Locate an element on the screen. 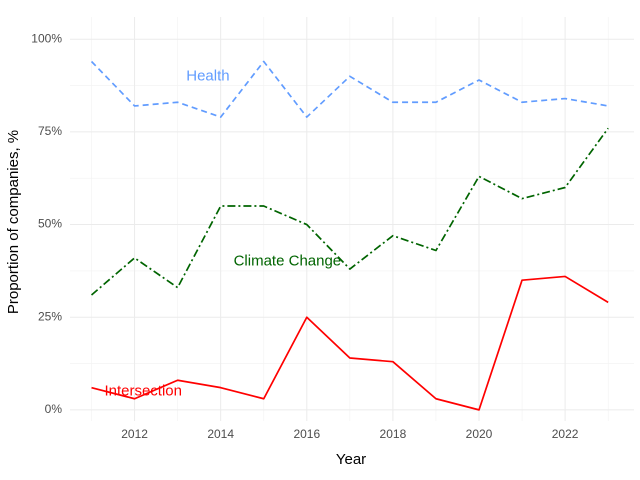 The height and width of the screenshot is (480, 640). x-axis-tick-labels: 2012 2014 2016 2018 2020 2022 is located at coordinates (350, 434).